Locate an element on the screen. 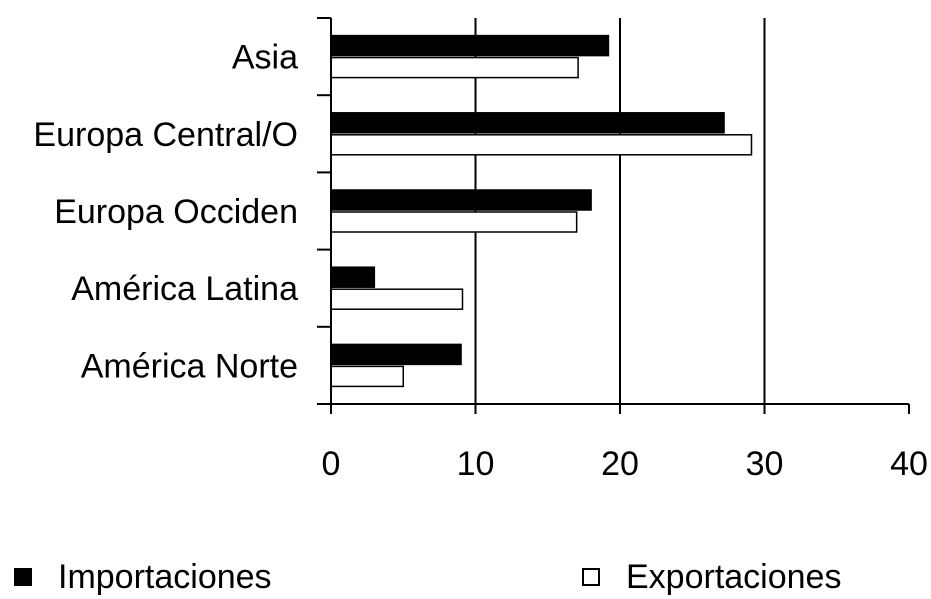  category-label: Europa Central/O is located at coordinates (165, 135).